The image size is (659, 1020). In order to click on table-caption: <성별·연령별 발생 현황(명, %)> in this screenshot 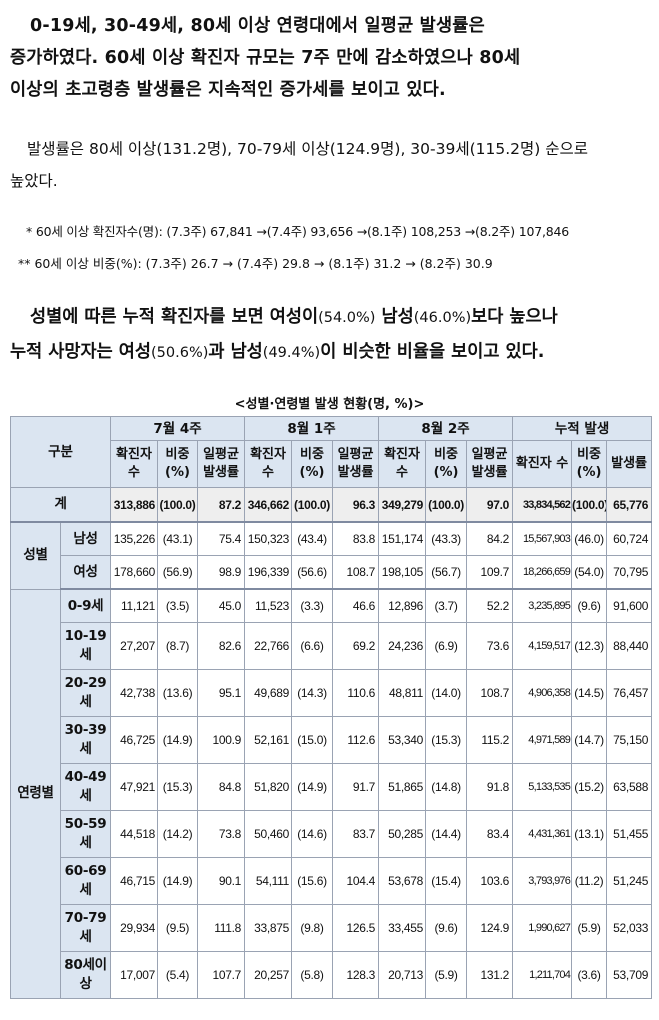, I will do `click(329, 404)`.